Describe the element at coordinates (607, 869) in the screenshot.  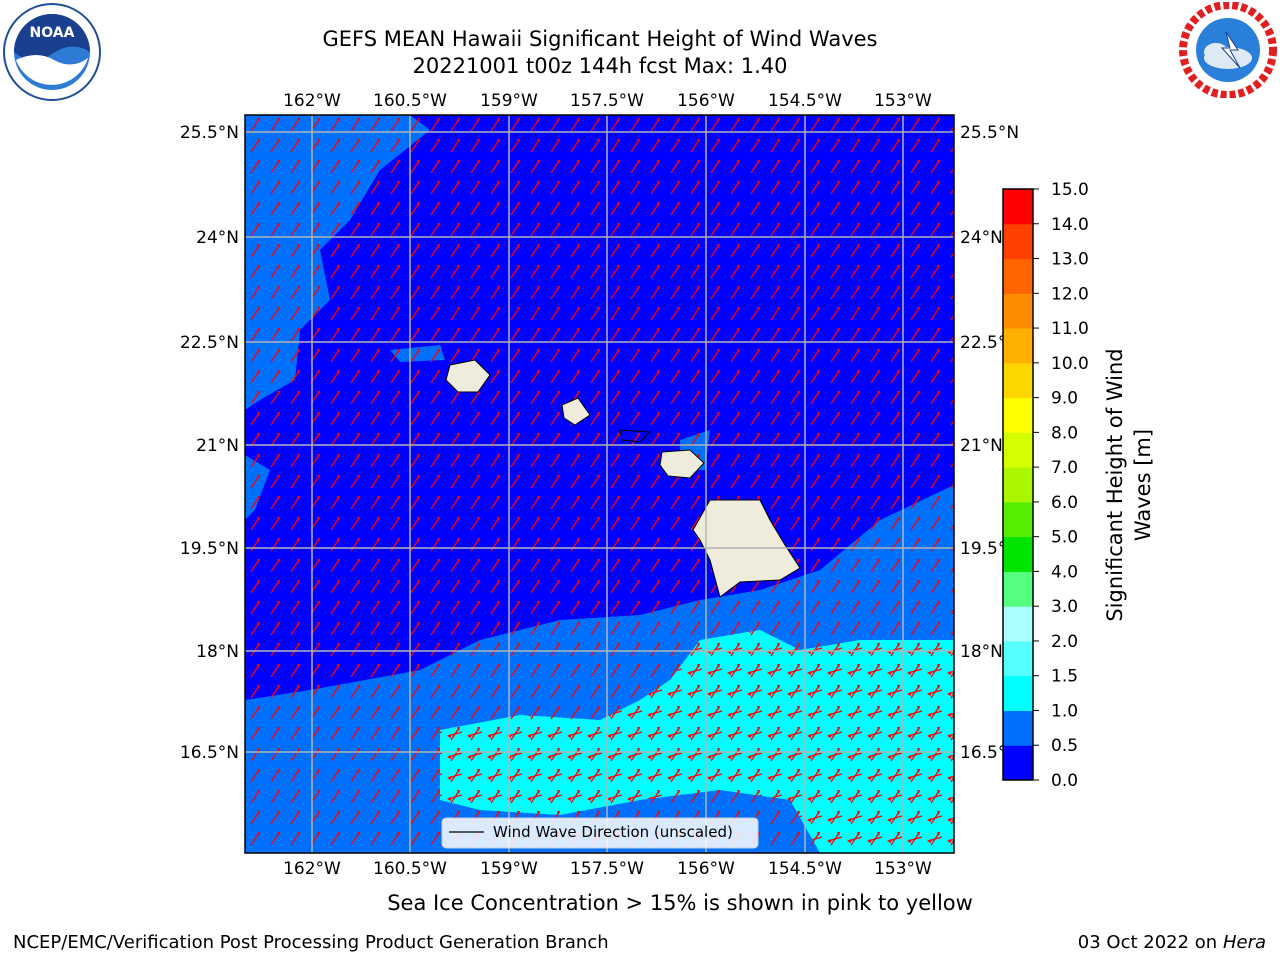
I see `lon-tick-bottom: 157.5°W` at that location.